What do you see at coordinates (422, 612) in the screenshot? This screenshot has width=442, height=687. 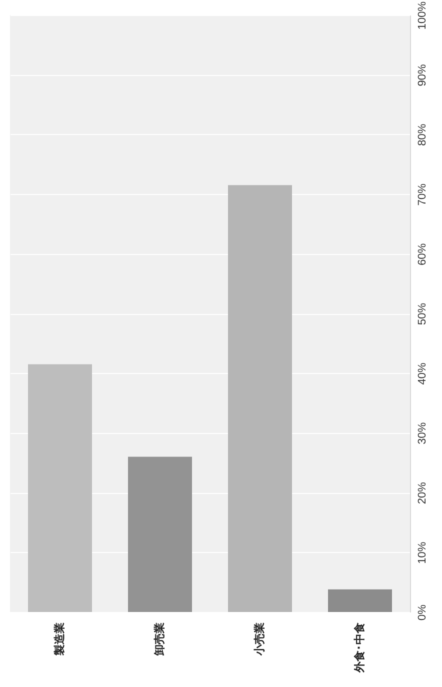 I see `y-tick-label: 0%` at bounding box center [422, 612].